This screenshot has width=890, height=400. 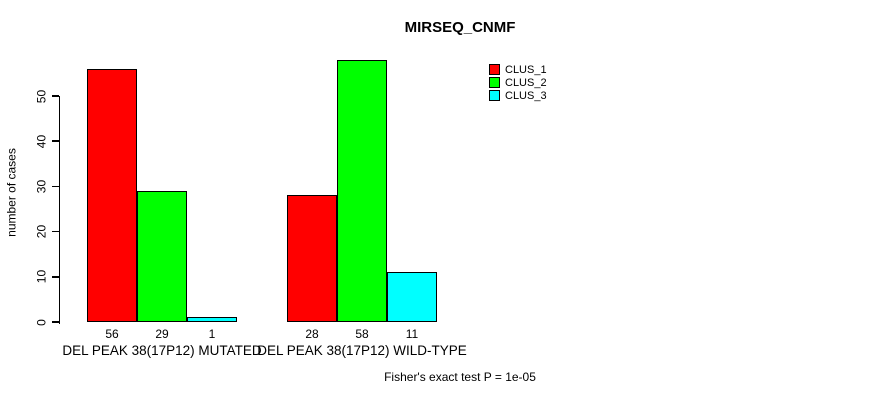 What do you see at coordinates (362, 350) in the screenshot?
I see `category-label: DEL PEAK 38(17P12) WILD-TYPE` at bounding box center [362, 350].